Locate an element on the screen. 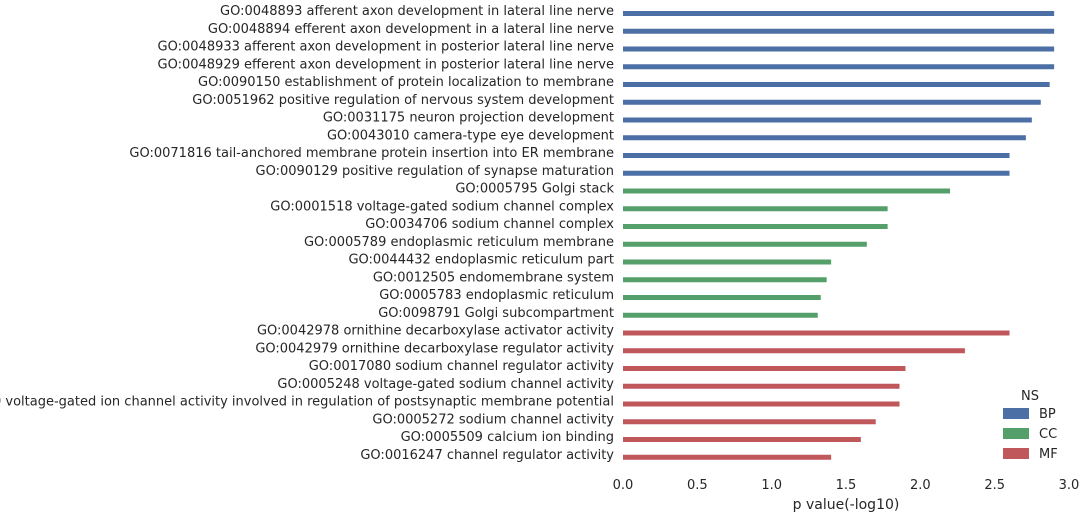 The width and height of the screenshot is (1085, 518). legend-swatch-bp is located at coordinates (1016, 413).